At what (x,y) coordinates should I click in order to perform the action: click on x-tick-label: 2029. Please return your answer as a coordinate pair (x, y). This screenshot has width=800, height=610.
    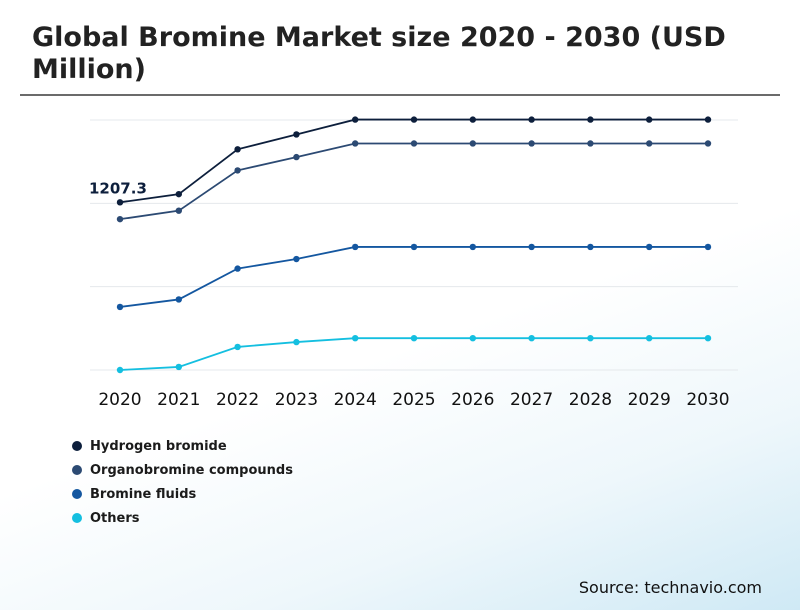
    Looking at the image, I should click on (649, 400).